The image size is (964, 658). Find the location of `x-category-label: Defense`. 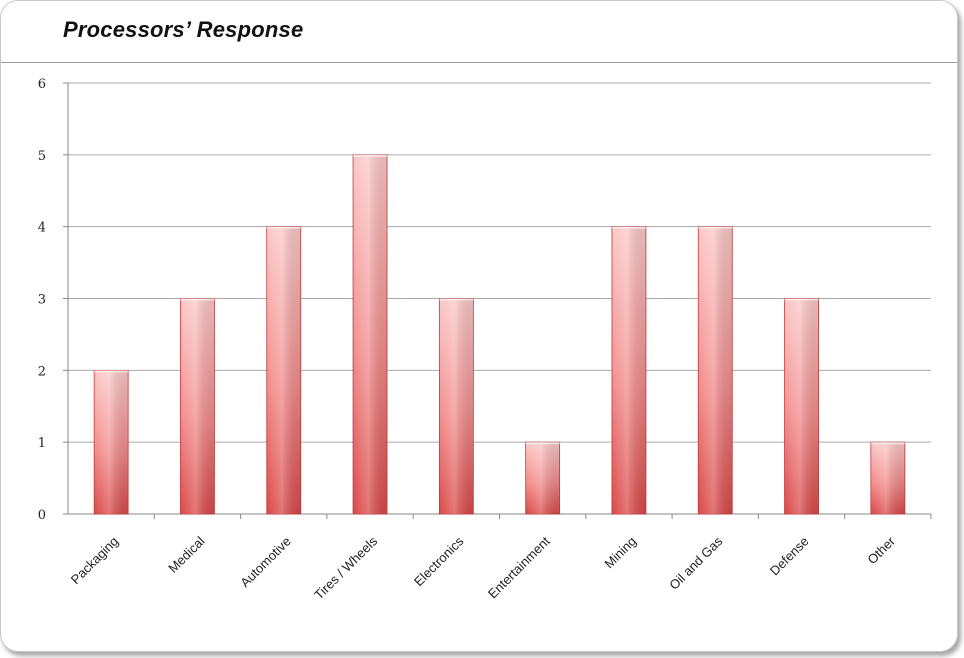

x-category-label: Defense is located at coordinates (789, 556).